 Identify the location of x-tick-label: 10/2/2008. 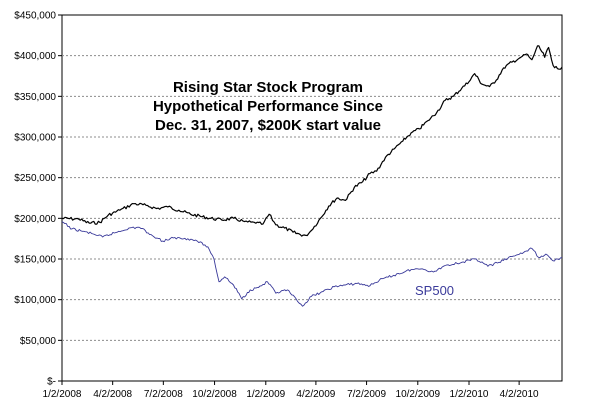
(214, 394).